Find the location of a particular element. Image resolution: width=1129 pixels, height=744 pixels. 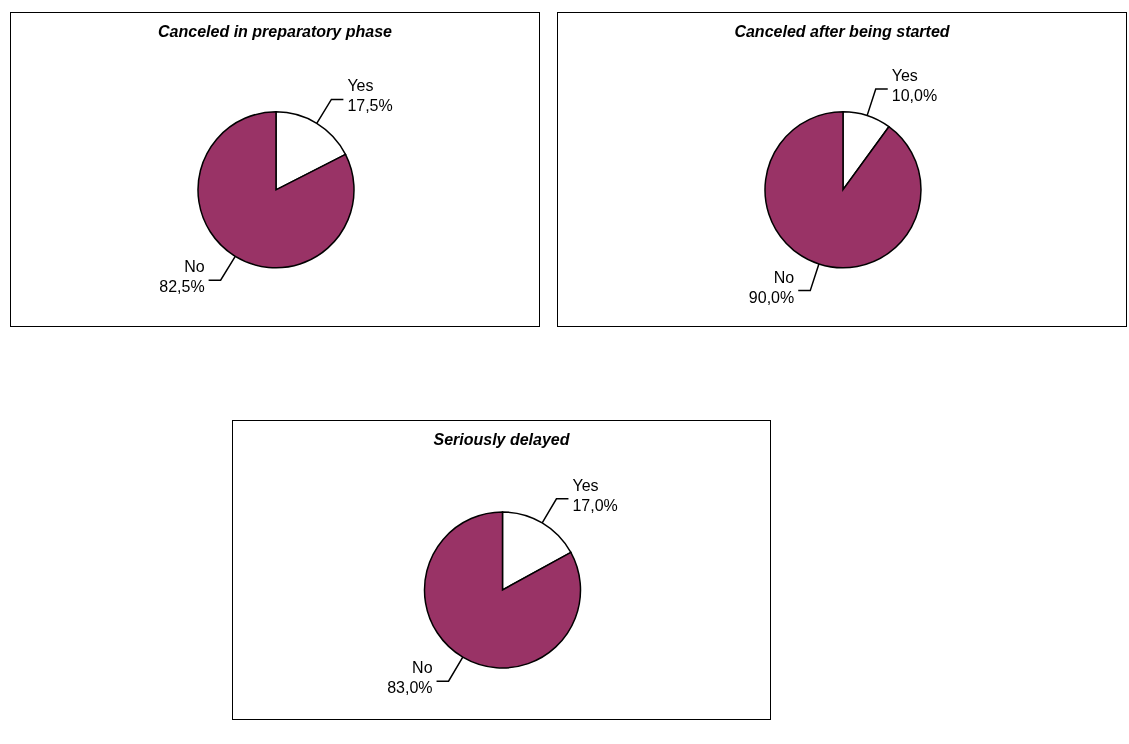

chart-title: Seriously delayed is located at coordinates (501, 440).